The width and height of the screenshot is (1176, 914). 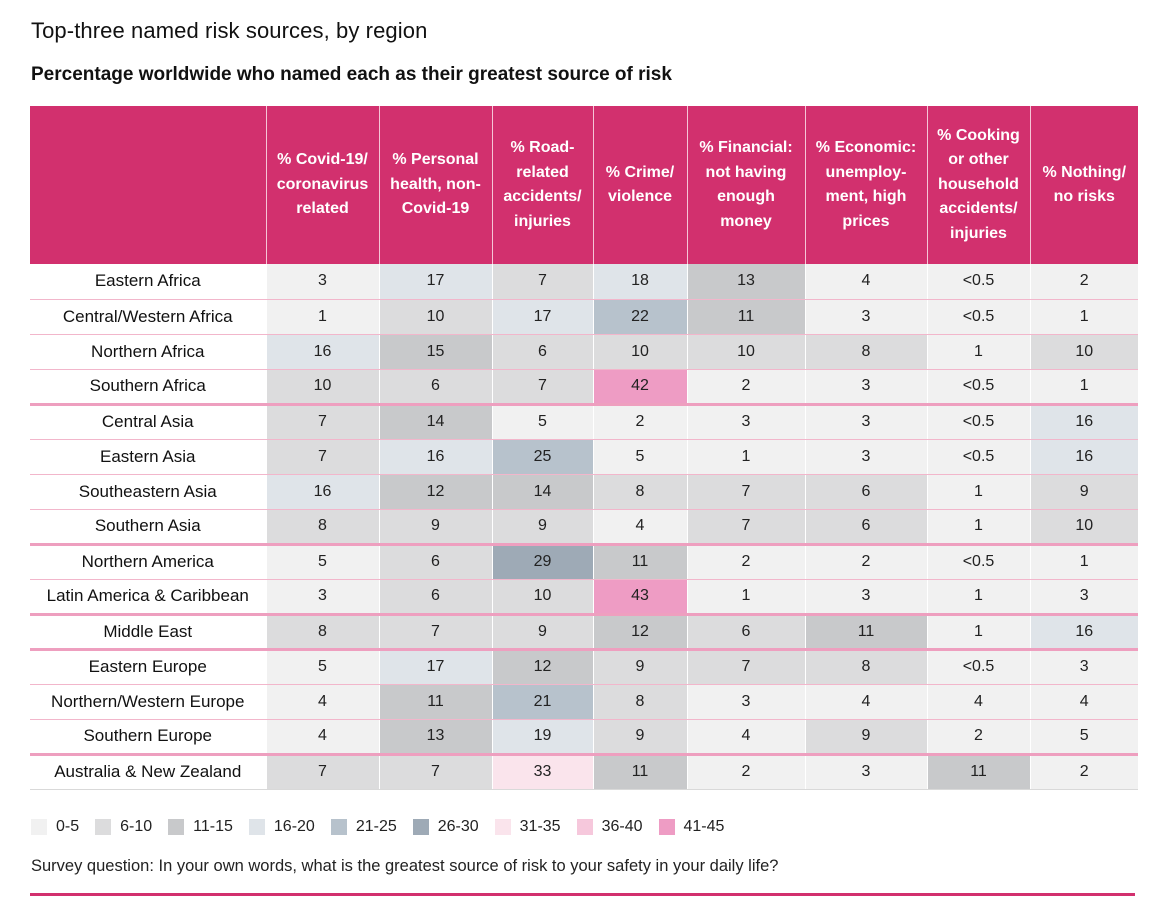 What do you see at coordinates (639, 185) in the screenshot?
I see `column-header: % Crime/violence` at bounding box center [639, 185].